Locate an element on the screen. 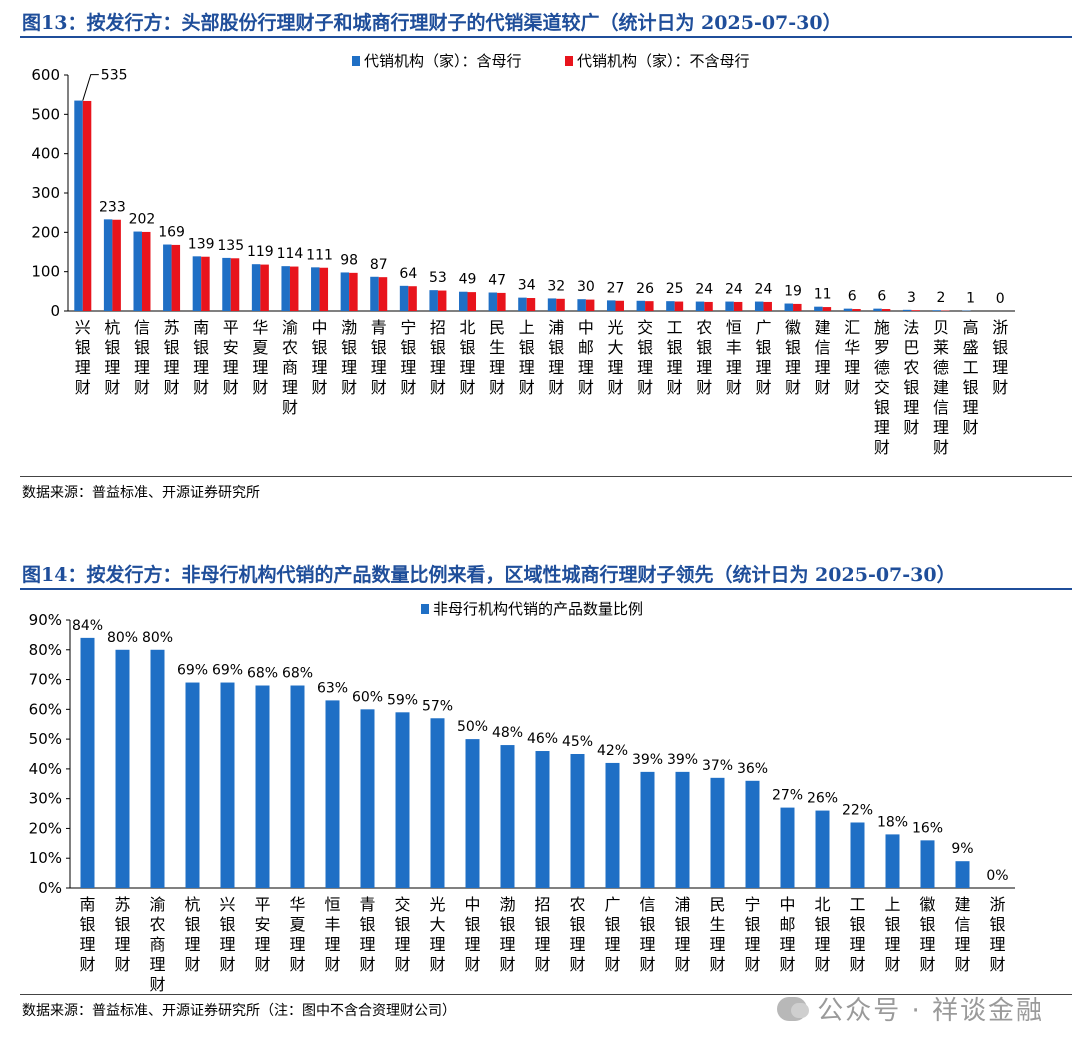 The height and width of the screenshot is (1053, 1080). figure-13-top-rule is located at coordinates (546, 37).